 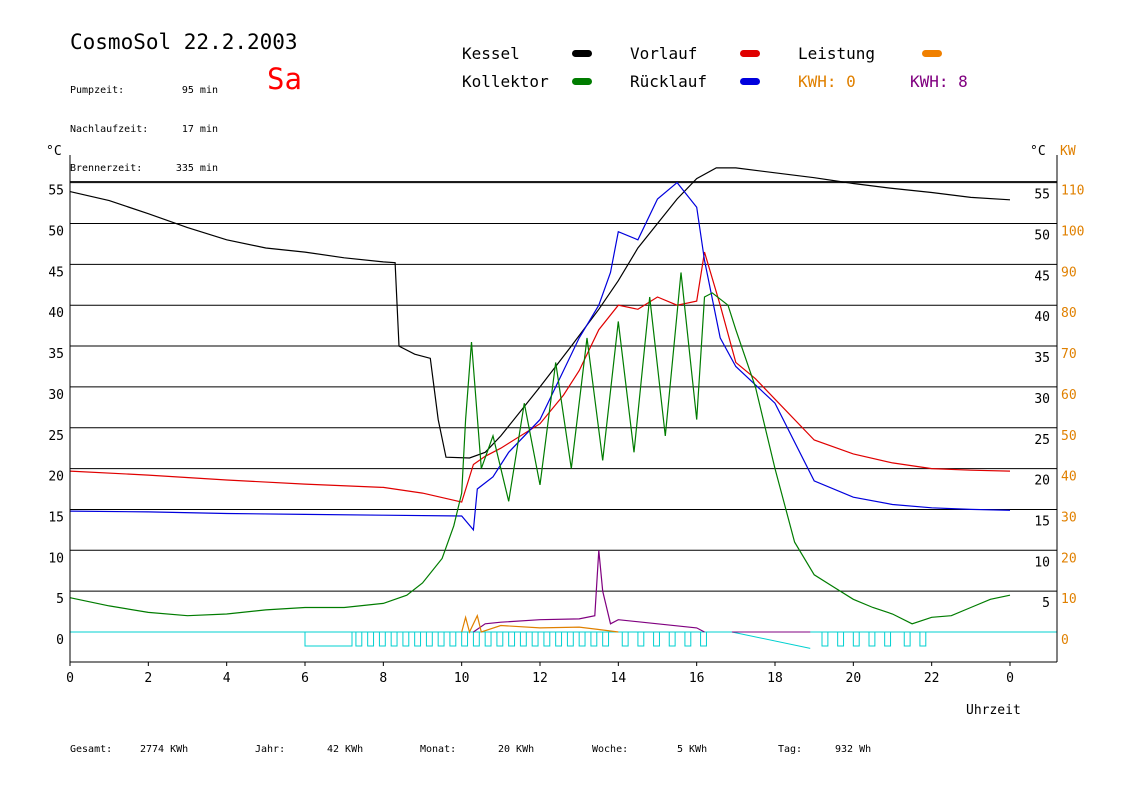 I want to click on stats-values: 95 min 17 min 335 min, so click(x=194, y=123).